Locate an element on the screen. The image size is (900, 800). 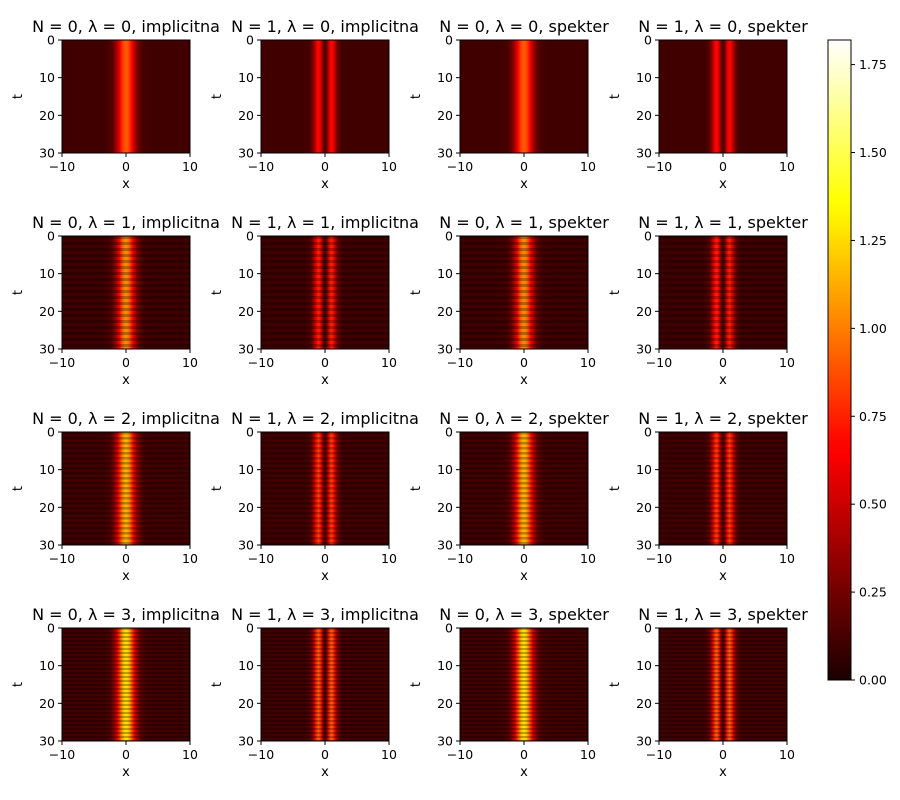
panel-1-4: N = 1, λ = 0, spekter −10 0 10 0 10 20 30 x t is located at coordinates (708, 104).